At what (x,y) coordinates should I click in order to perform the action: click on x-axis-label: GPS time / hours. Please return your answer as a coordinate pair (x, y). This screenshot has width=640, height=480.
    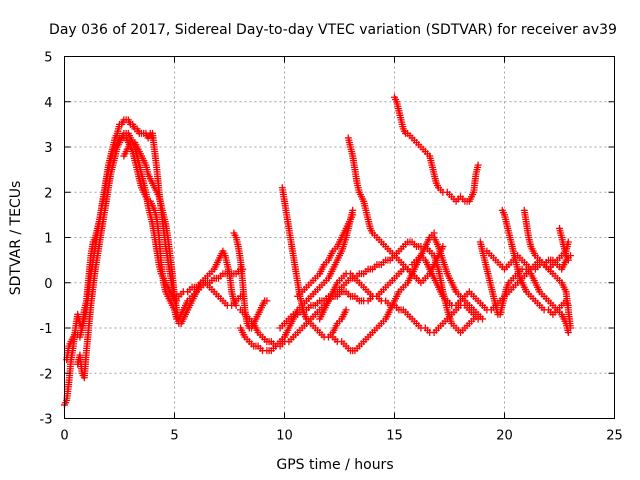
    Looking at the image, I should click on (334, 465).